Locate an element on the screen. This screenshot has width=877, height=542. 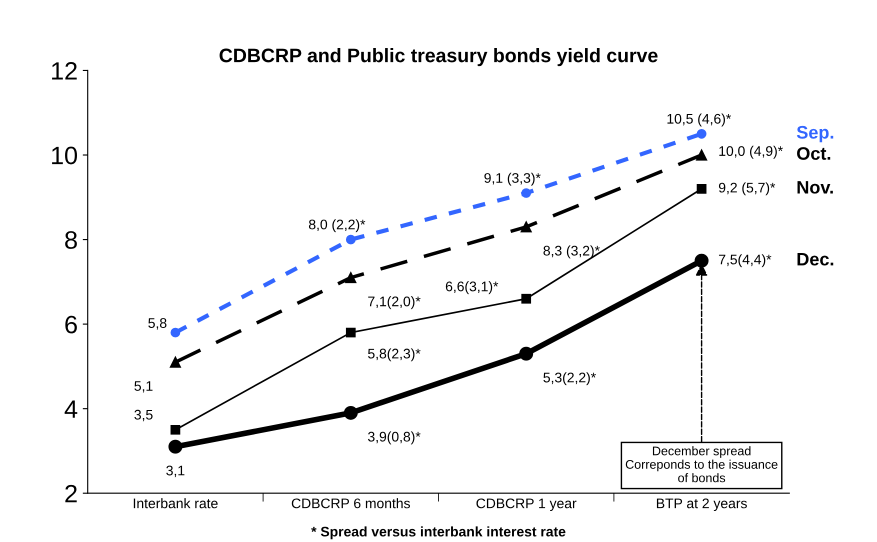
x-tick-label: CDBCRP 1 year is located at coordinates (526, 505).